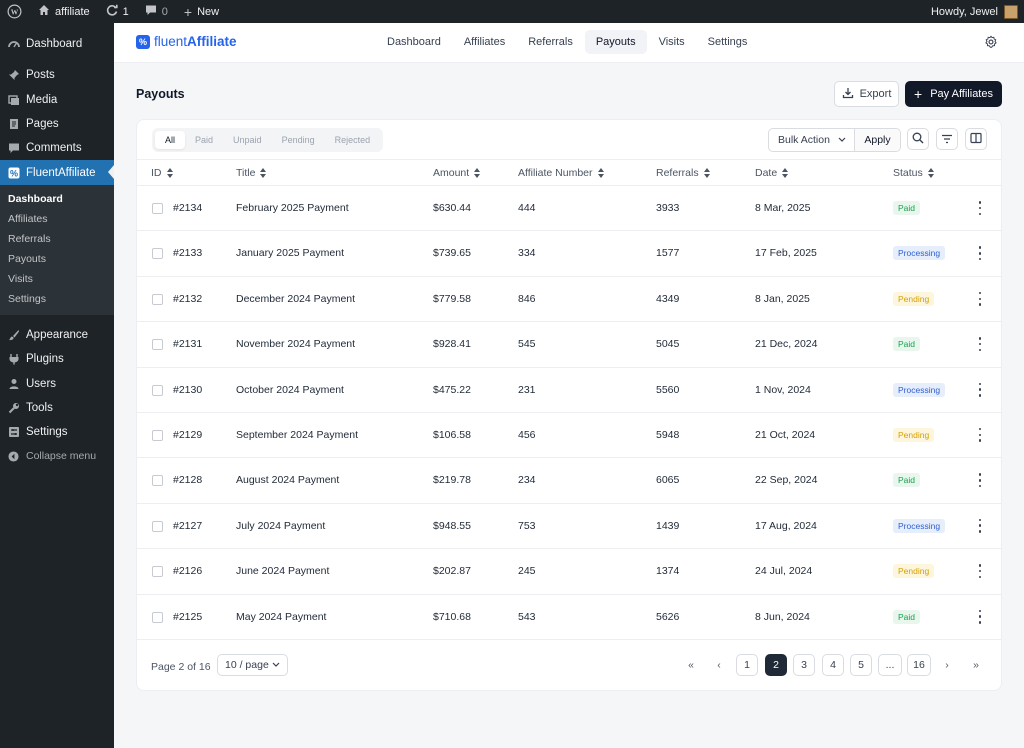  What do you see at coordinates (976, 139) in the screenshot?
I see `columns-button` at bounding box center [976, 139].